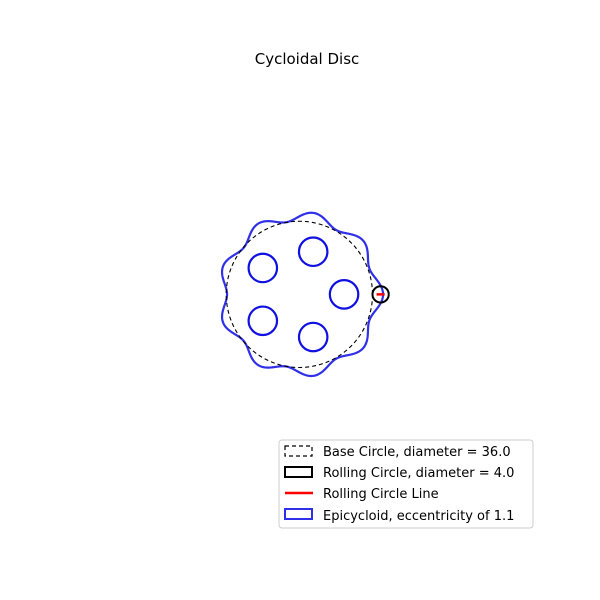 The width and height of the screenshot is (600, 600). I want to click on epicycloid-curve, so click(302, 294).